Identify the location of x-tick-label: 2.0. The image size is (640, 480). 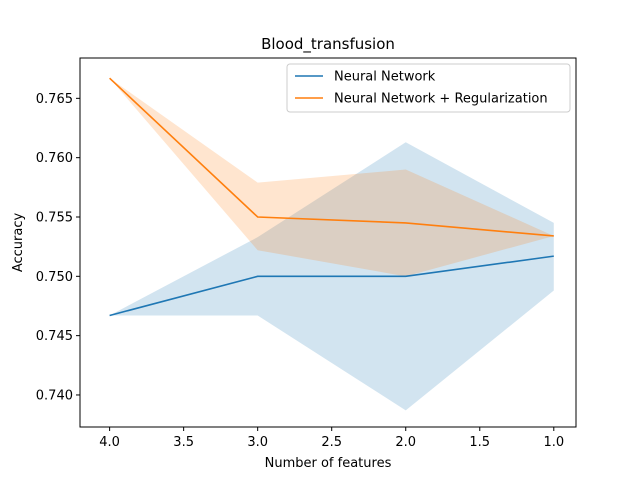
(405, 442).